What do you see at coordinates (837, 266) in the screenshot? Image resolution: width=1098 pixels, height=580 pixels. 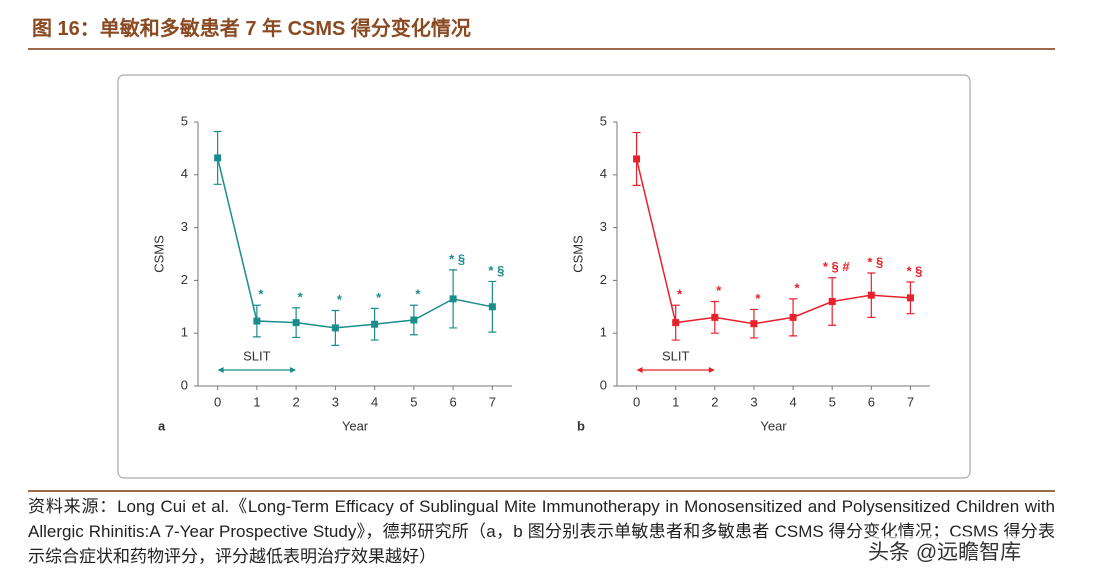 I see `significance-label: * § #` at bounding box center [837, 266].